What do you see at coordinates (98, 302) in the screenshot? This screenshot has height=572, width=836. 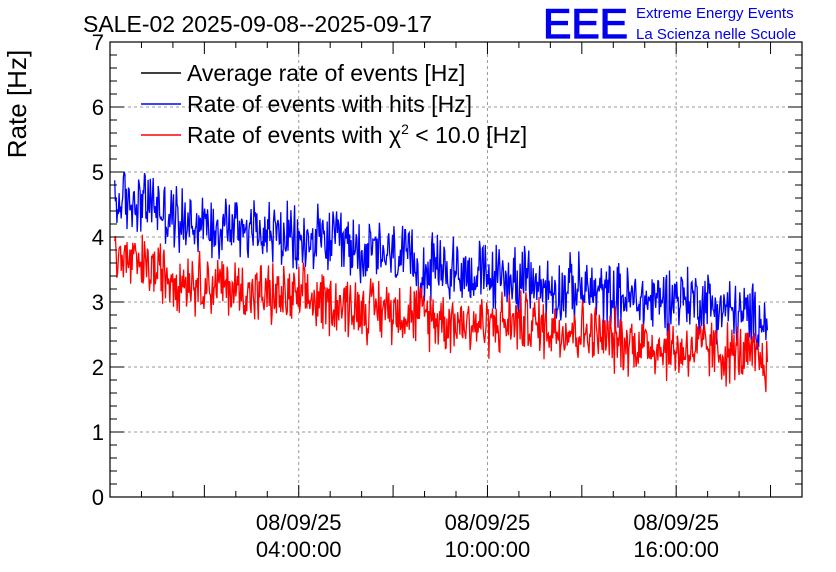 I see `y-tick-label: 3` at bounding box center [98, 302].